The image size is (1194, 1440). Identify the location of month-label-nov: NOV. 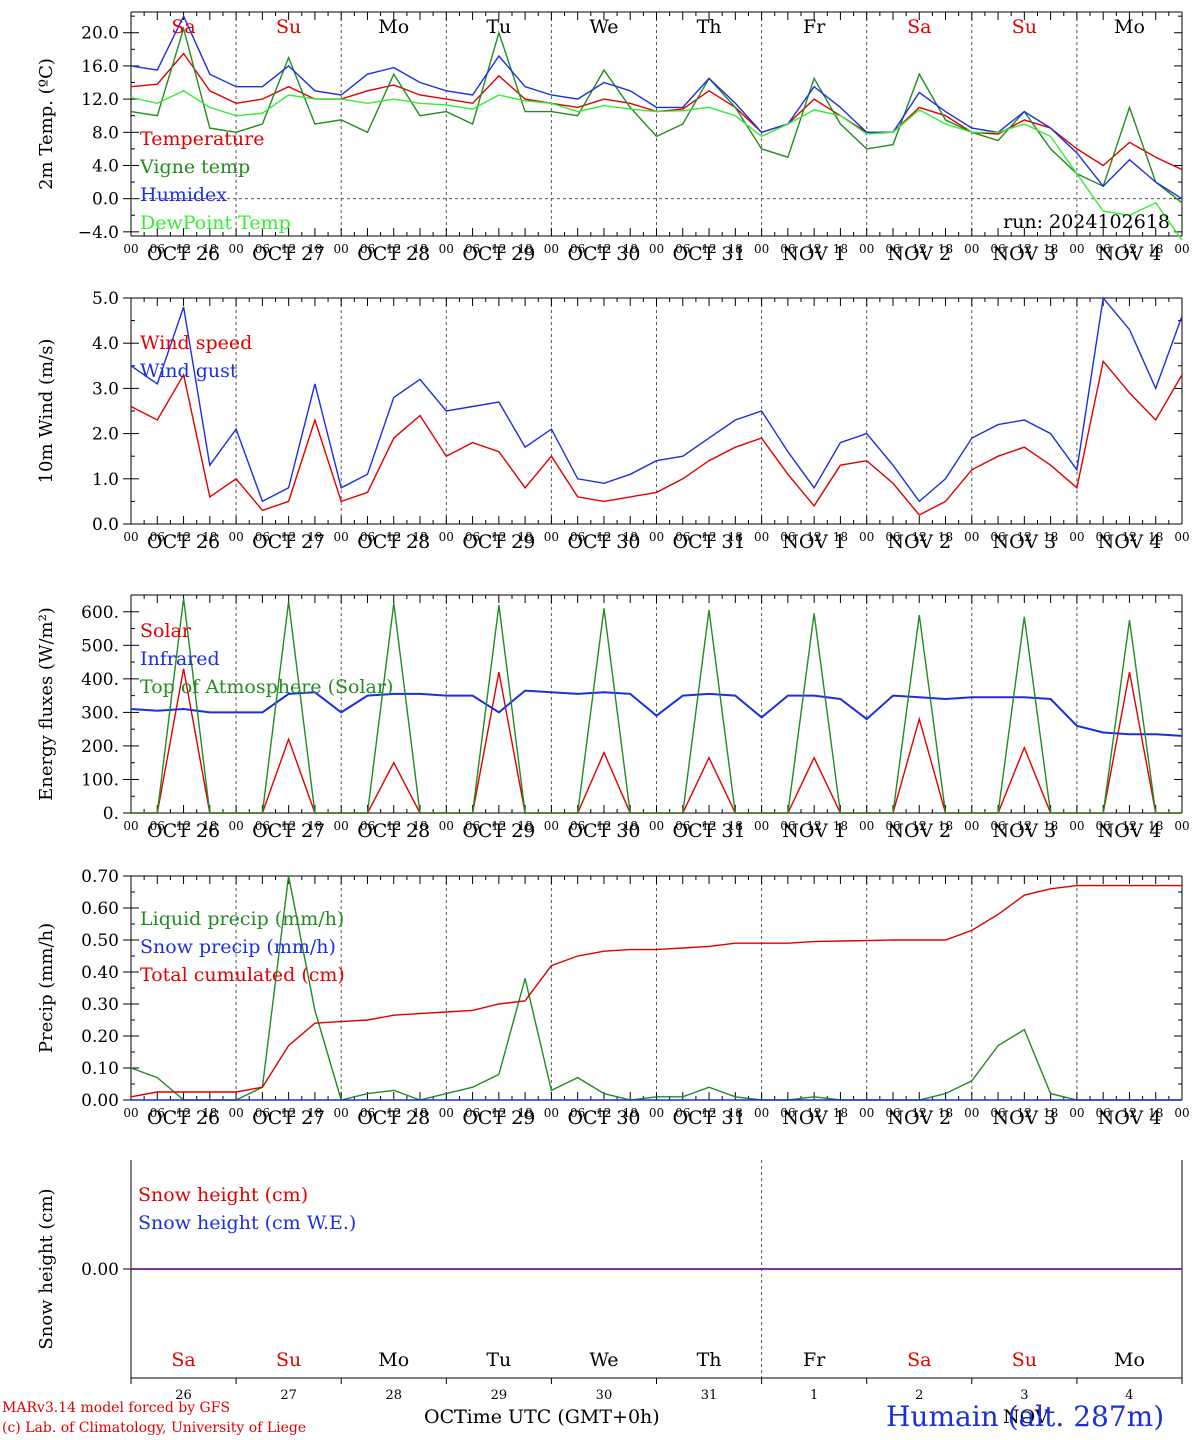
(1026, 1417).